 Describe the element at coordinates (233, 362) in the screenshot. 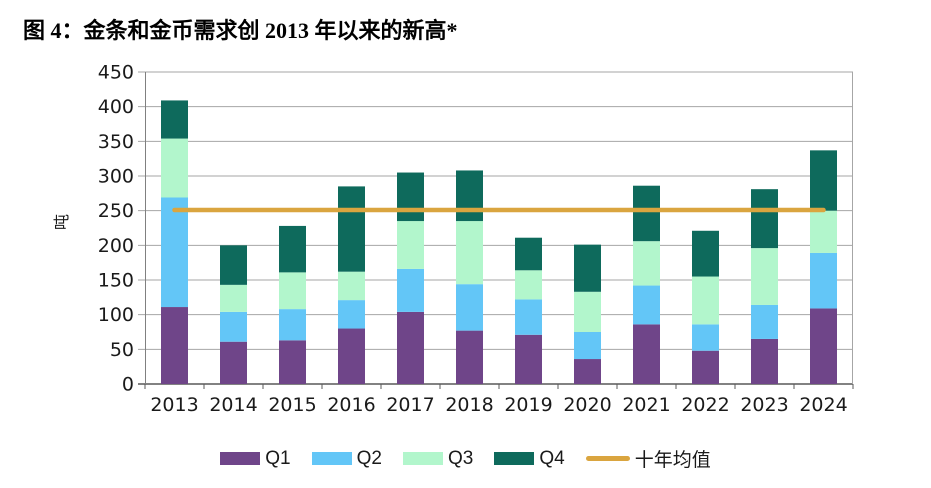

I see `bar-segment-q1-2014` at that location.